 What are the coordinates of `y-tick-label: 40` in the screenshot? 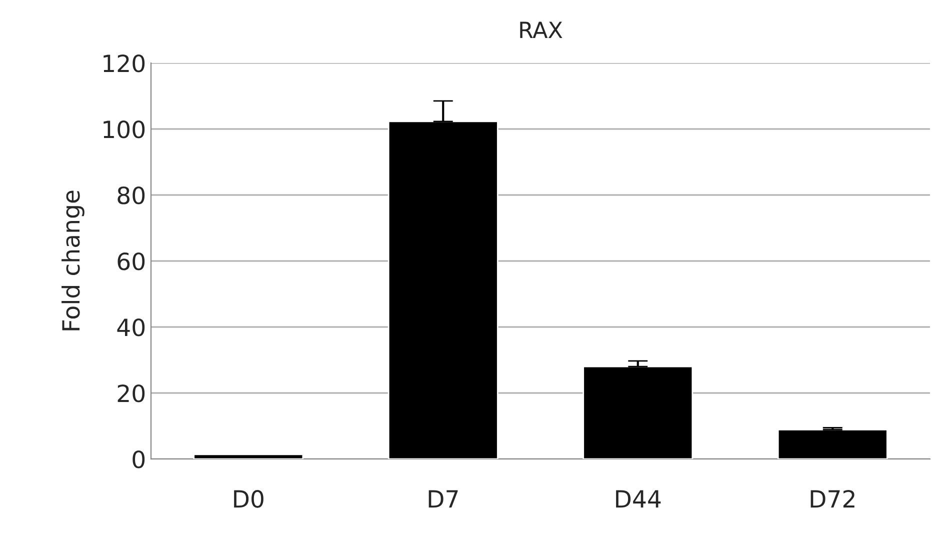 It's located at (131, 327).